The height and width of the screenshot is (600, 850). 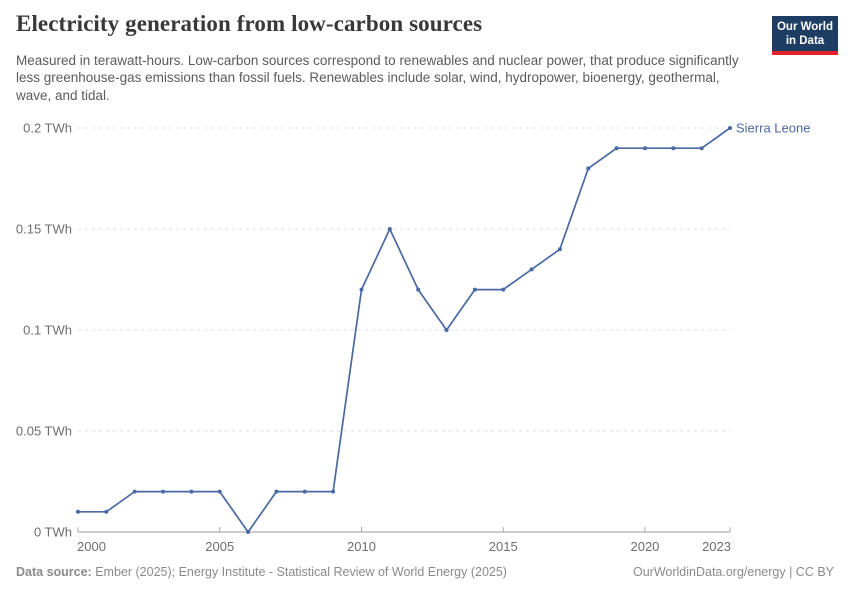 What do you see at coordinates (733, 572) in the screenshot?
I see `footer-attribution: OurWorldinData.org/energy | CC BY` at bounding box center [733, 572].